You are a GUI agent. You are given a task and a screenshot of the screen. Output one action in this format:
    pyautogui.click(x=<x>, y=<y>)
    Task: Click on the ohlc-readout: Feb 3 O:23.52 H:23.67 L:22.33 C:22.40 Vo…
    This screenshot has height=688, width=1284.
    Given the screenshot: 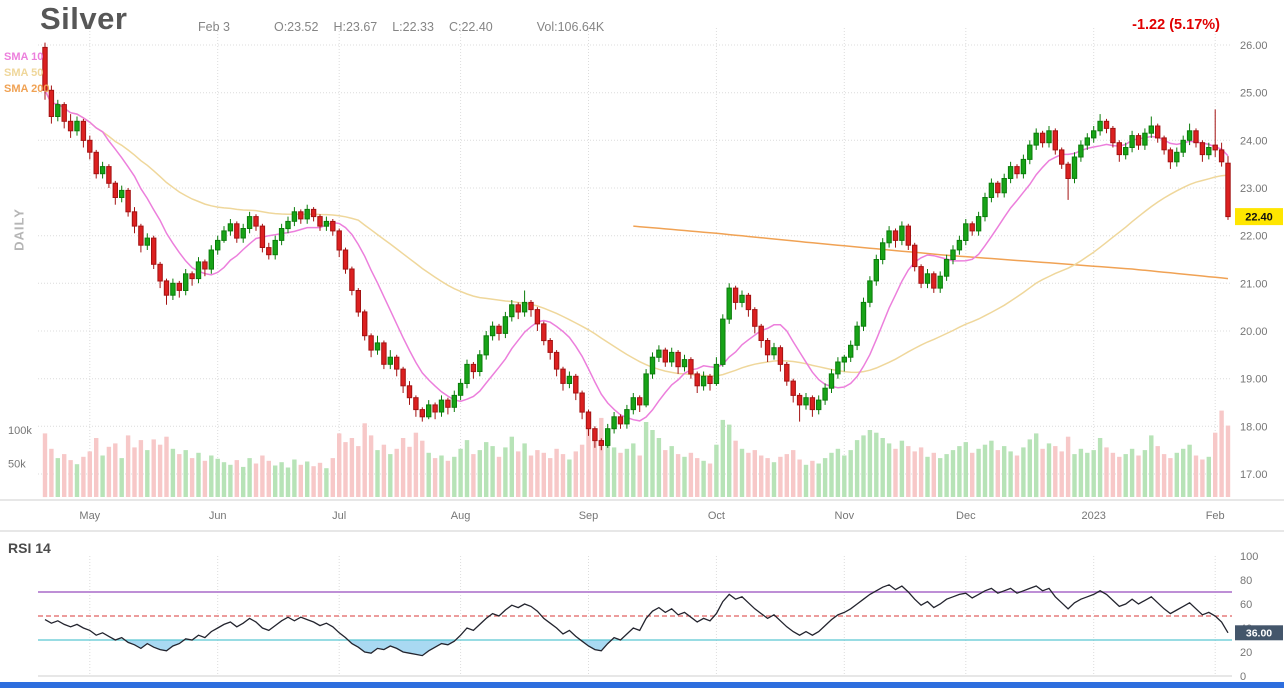 What is the action you would take?
    pyautogui.click(x=401, y=27)
    